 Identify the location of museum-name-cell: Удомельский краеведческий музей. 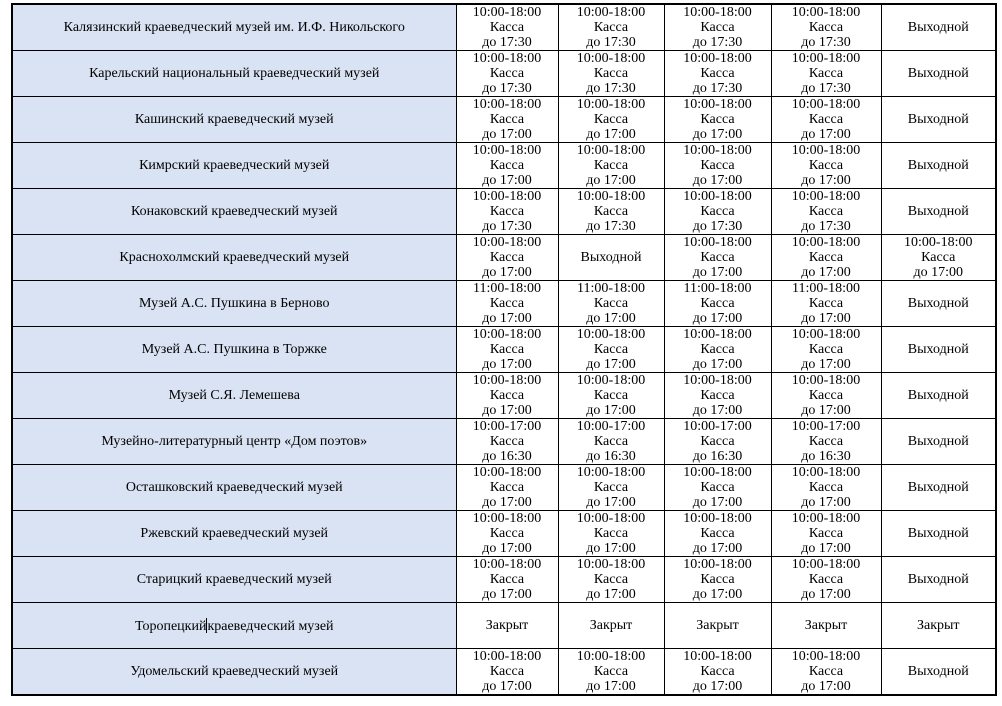
(234, 672).